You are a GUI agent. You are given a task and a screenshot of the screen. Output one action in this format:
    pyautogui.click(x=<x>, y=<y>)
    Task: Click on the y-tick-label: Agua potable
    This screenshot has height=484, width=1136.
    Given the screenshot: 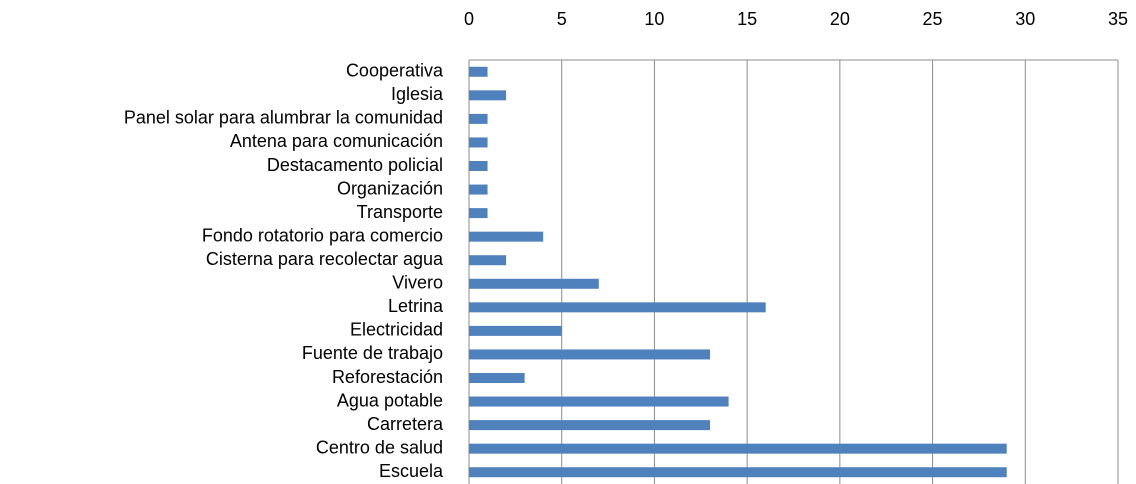 What is the action you would take?
    pyautogui.click(x=390, y=400)
    